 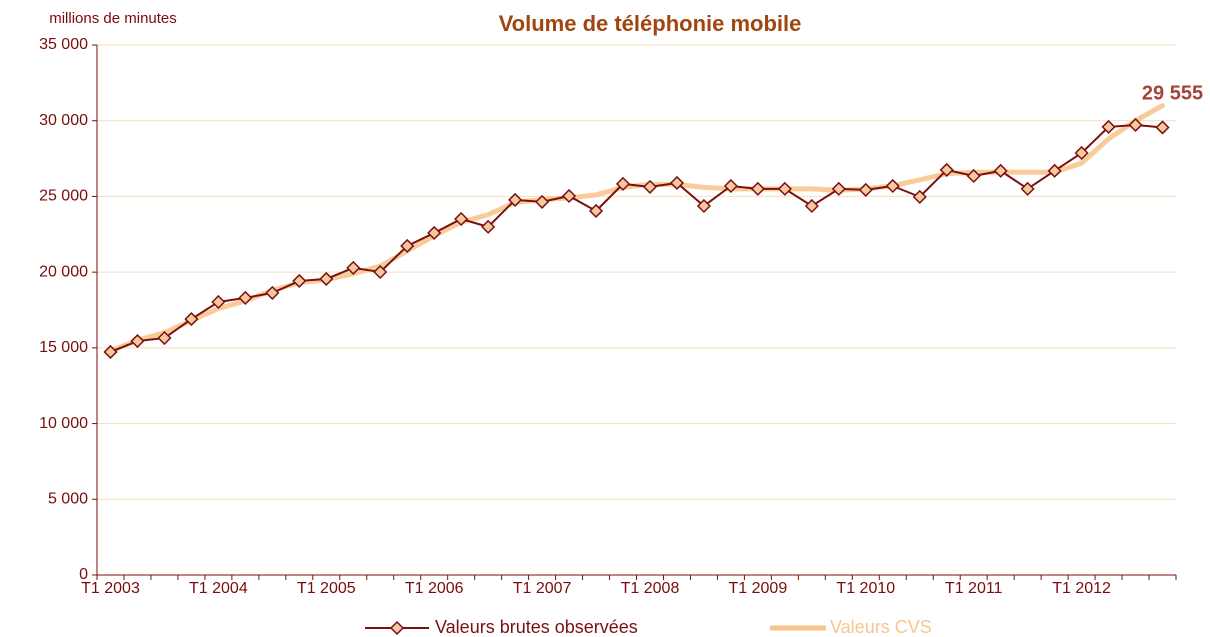 I want to click on x-tick-label: T1 2010, so click(x=865, y=588).